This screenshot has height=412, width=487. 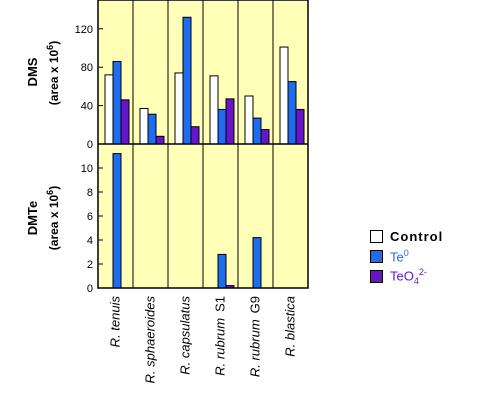 What do you see at coordinates (397, 257) in the screenshot?
I see `legend-te0-text: Te` at bounding box center [397, 257].